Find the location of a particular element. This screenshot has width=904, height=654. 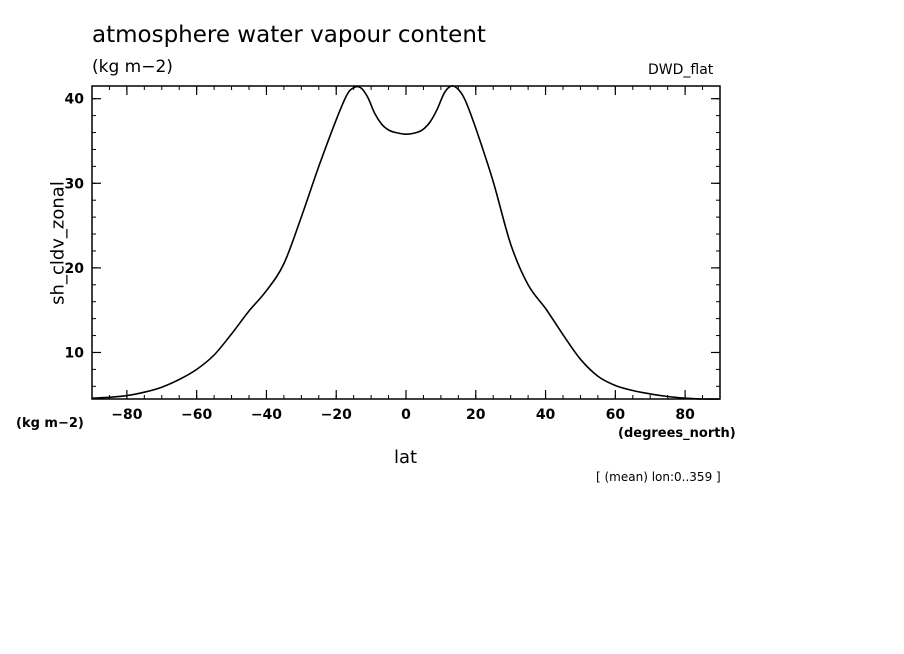

chart-units: (kg m−2) is located at coordinates (132, 67).